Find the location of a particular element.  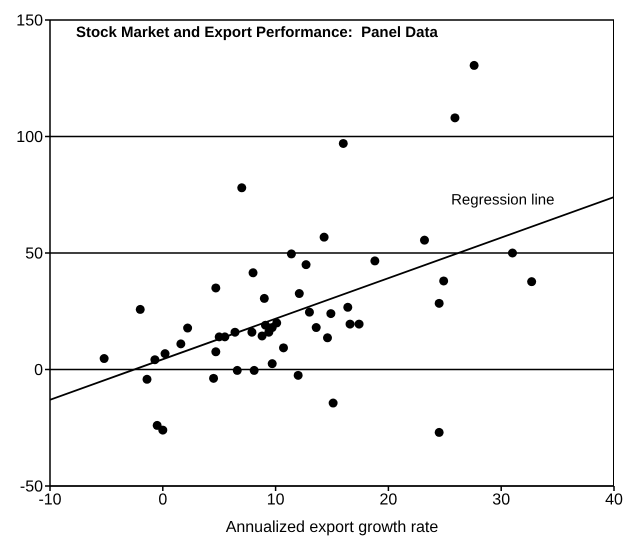

y-tick-label: 50 is located at coordinates (34, 254).